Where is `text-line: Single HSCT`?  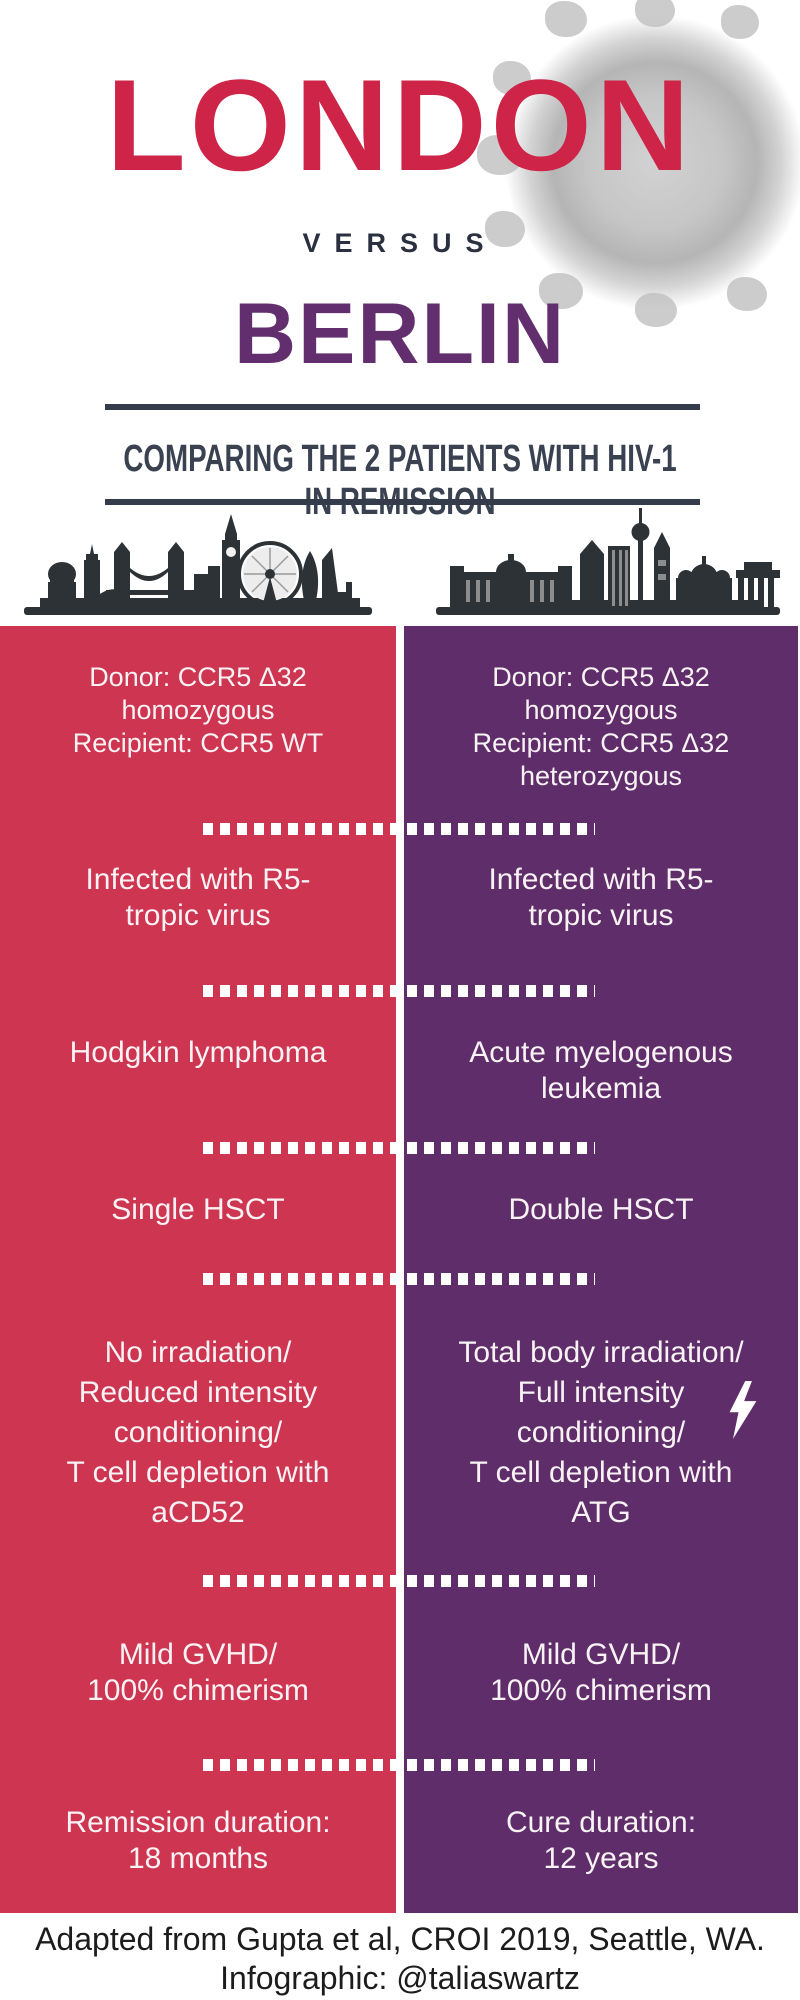
text-line: Single HSCT is located at coordinates (198, 1209).